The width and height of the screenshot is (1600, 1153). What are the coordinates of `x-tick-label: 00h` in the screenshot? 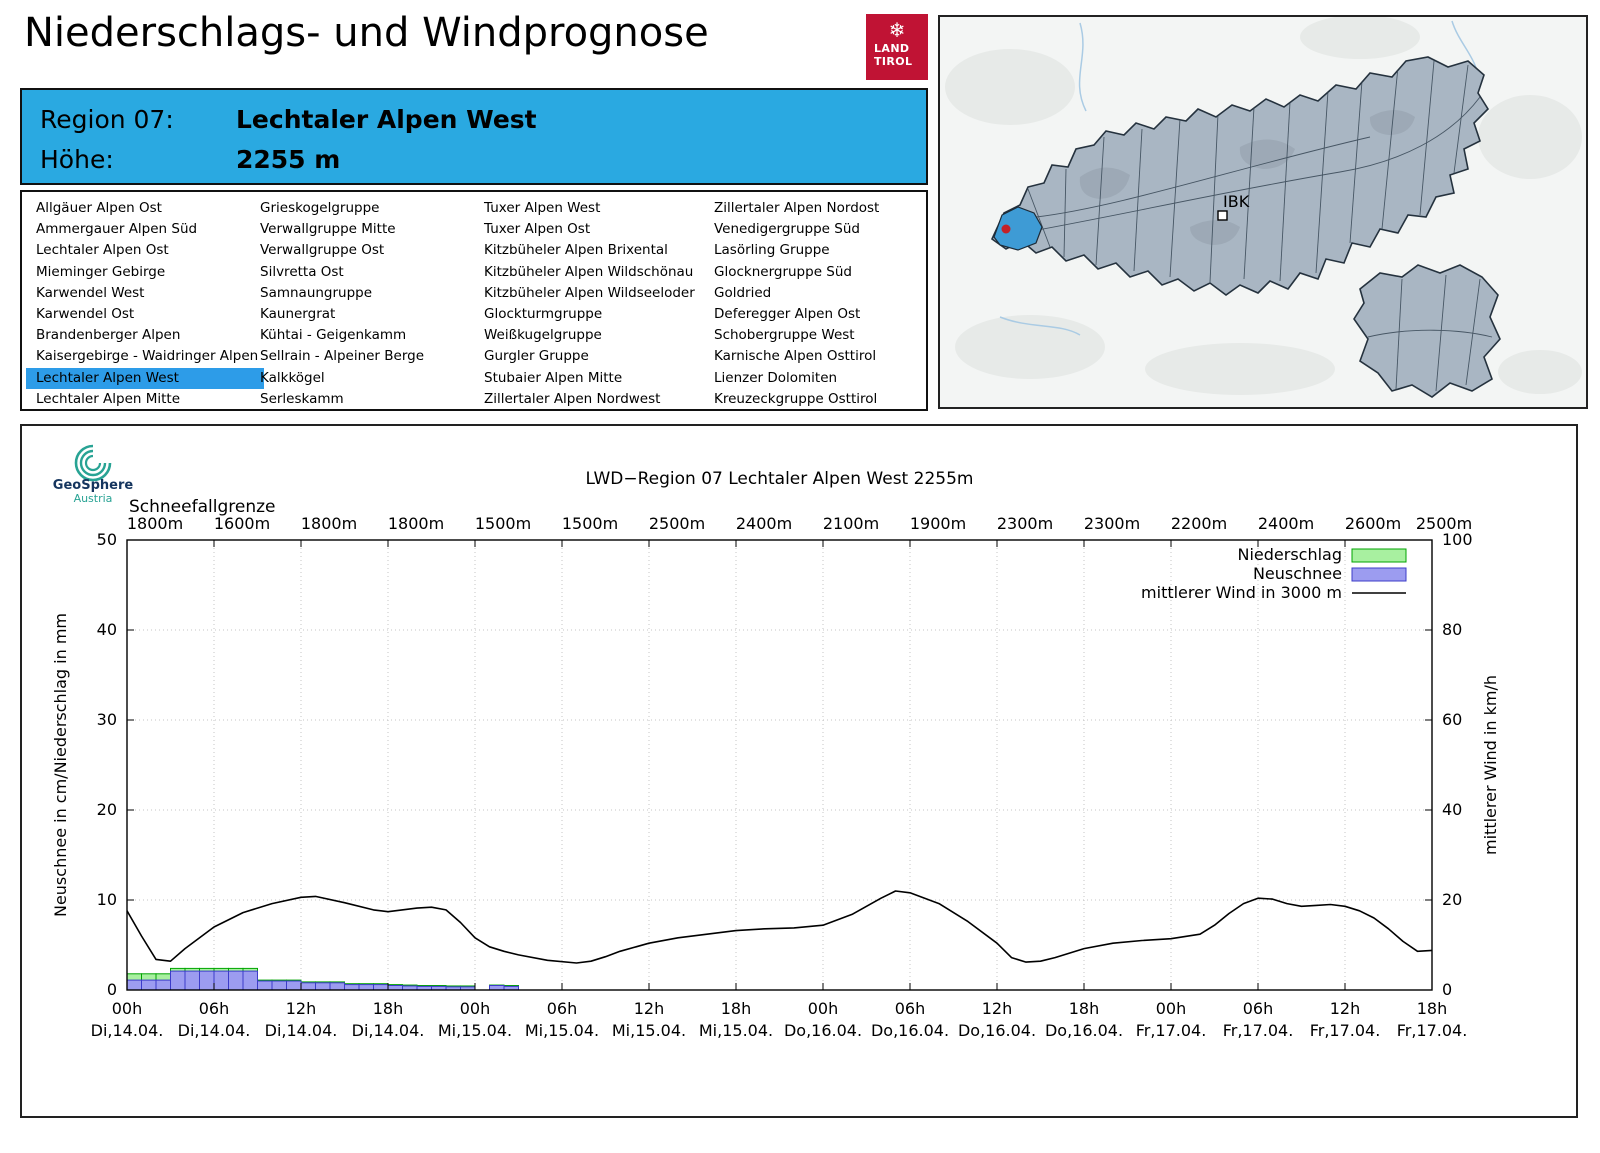 It's located at (1171, 1008).